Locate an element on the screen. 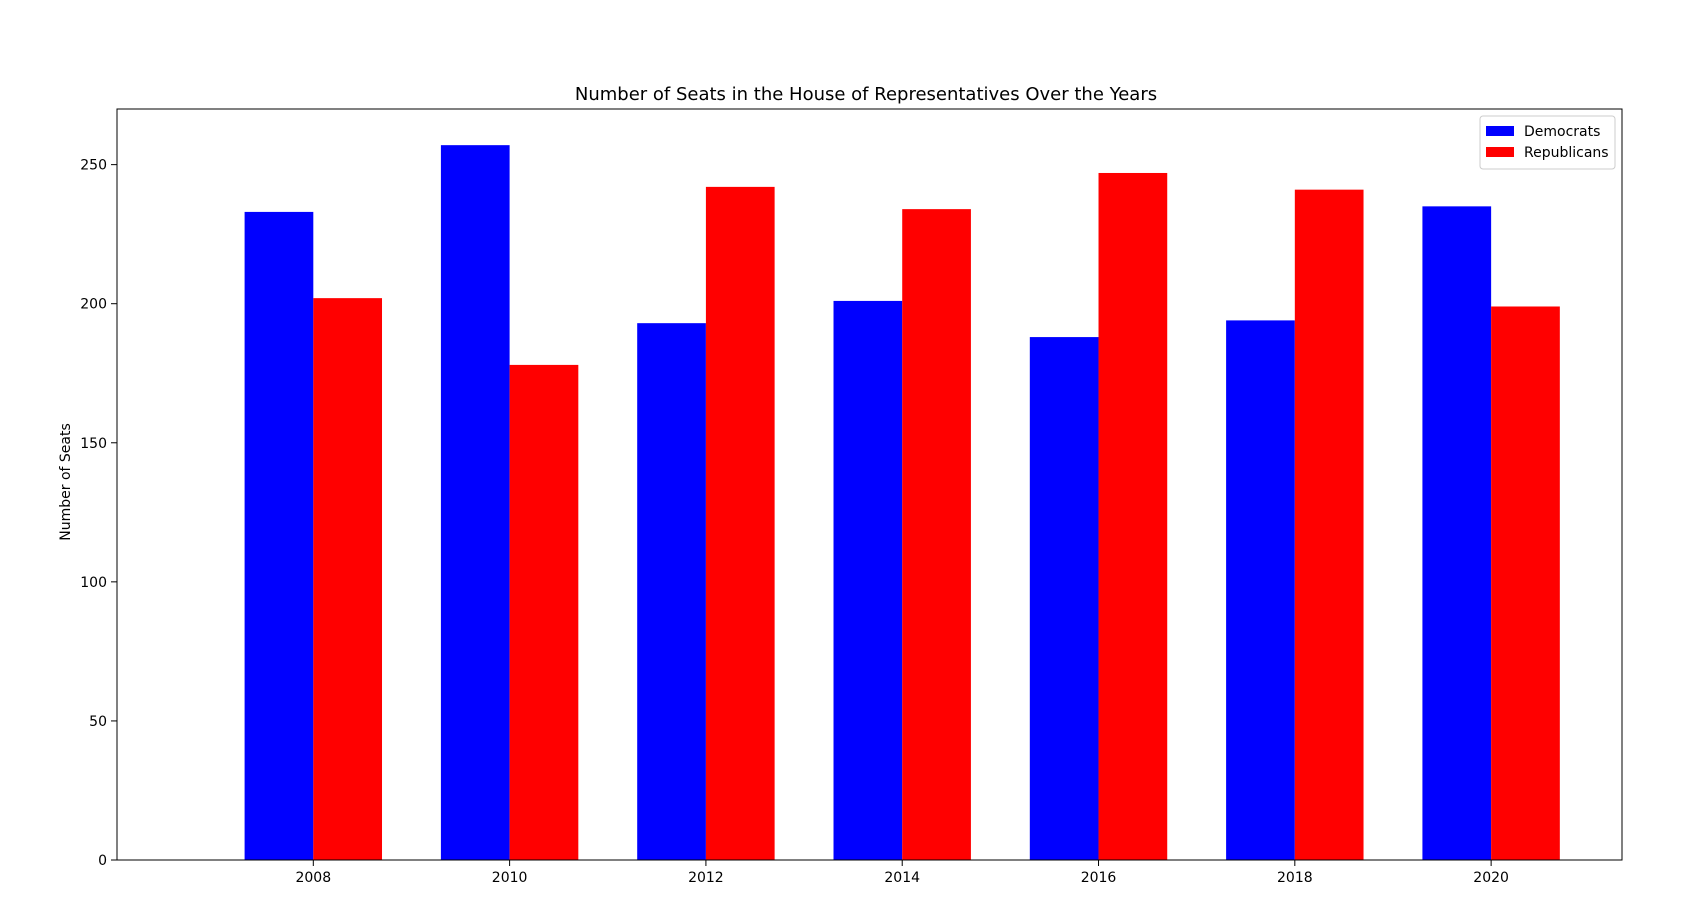  bar-republicans-2012 is located at coordinates (740, 523).